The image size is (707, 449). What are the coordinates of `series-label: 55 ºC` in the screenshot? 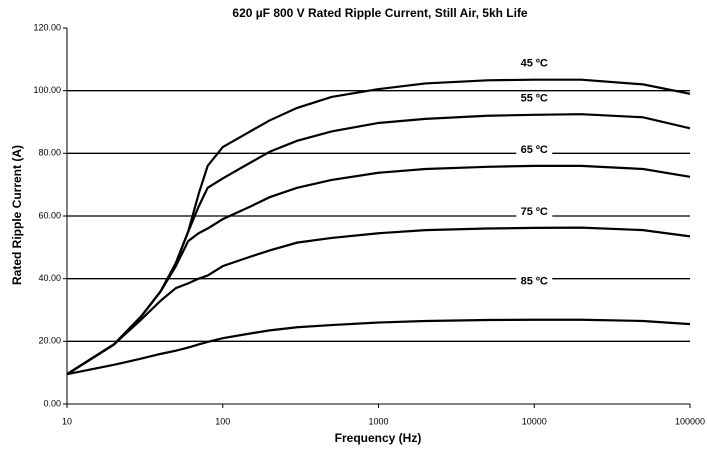 It's located at (534, 99).